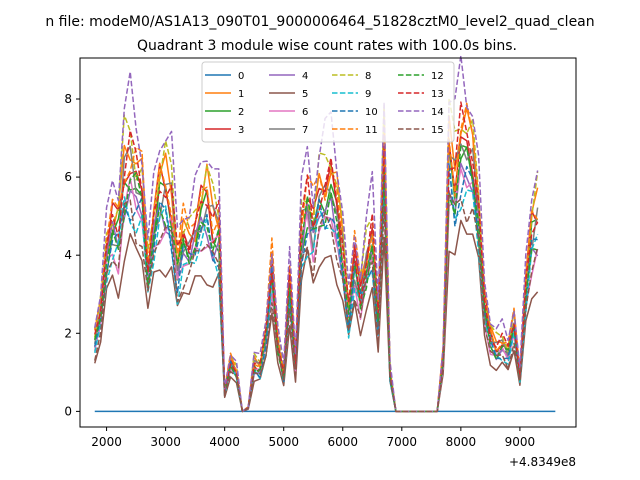 This screenshot has height=480, width=640. What do you see at coordinates (328, 102) in the screenshot?
I see `legend-box` at bounding box center [328, 102].